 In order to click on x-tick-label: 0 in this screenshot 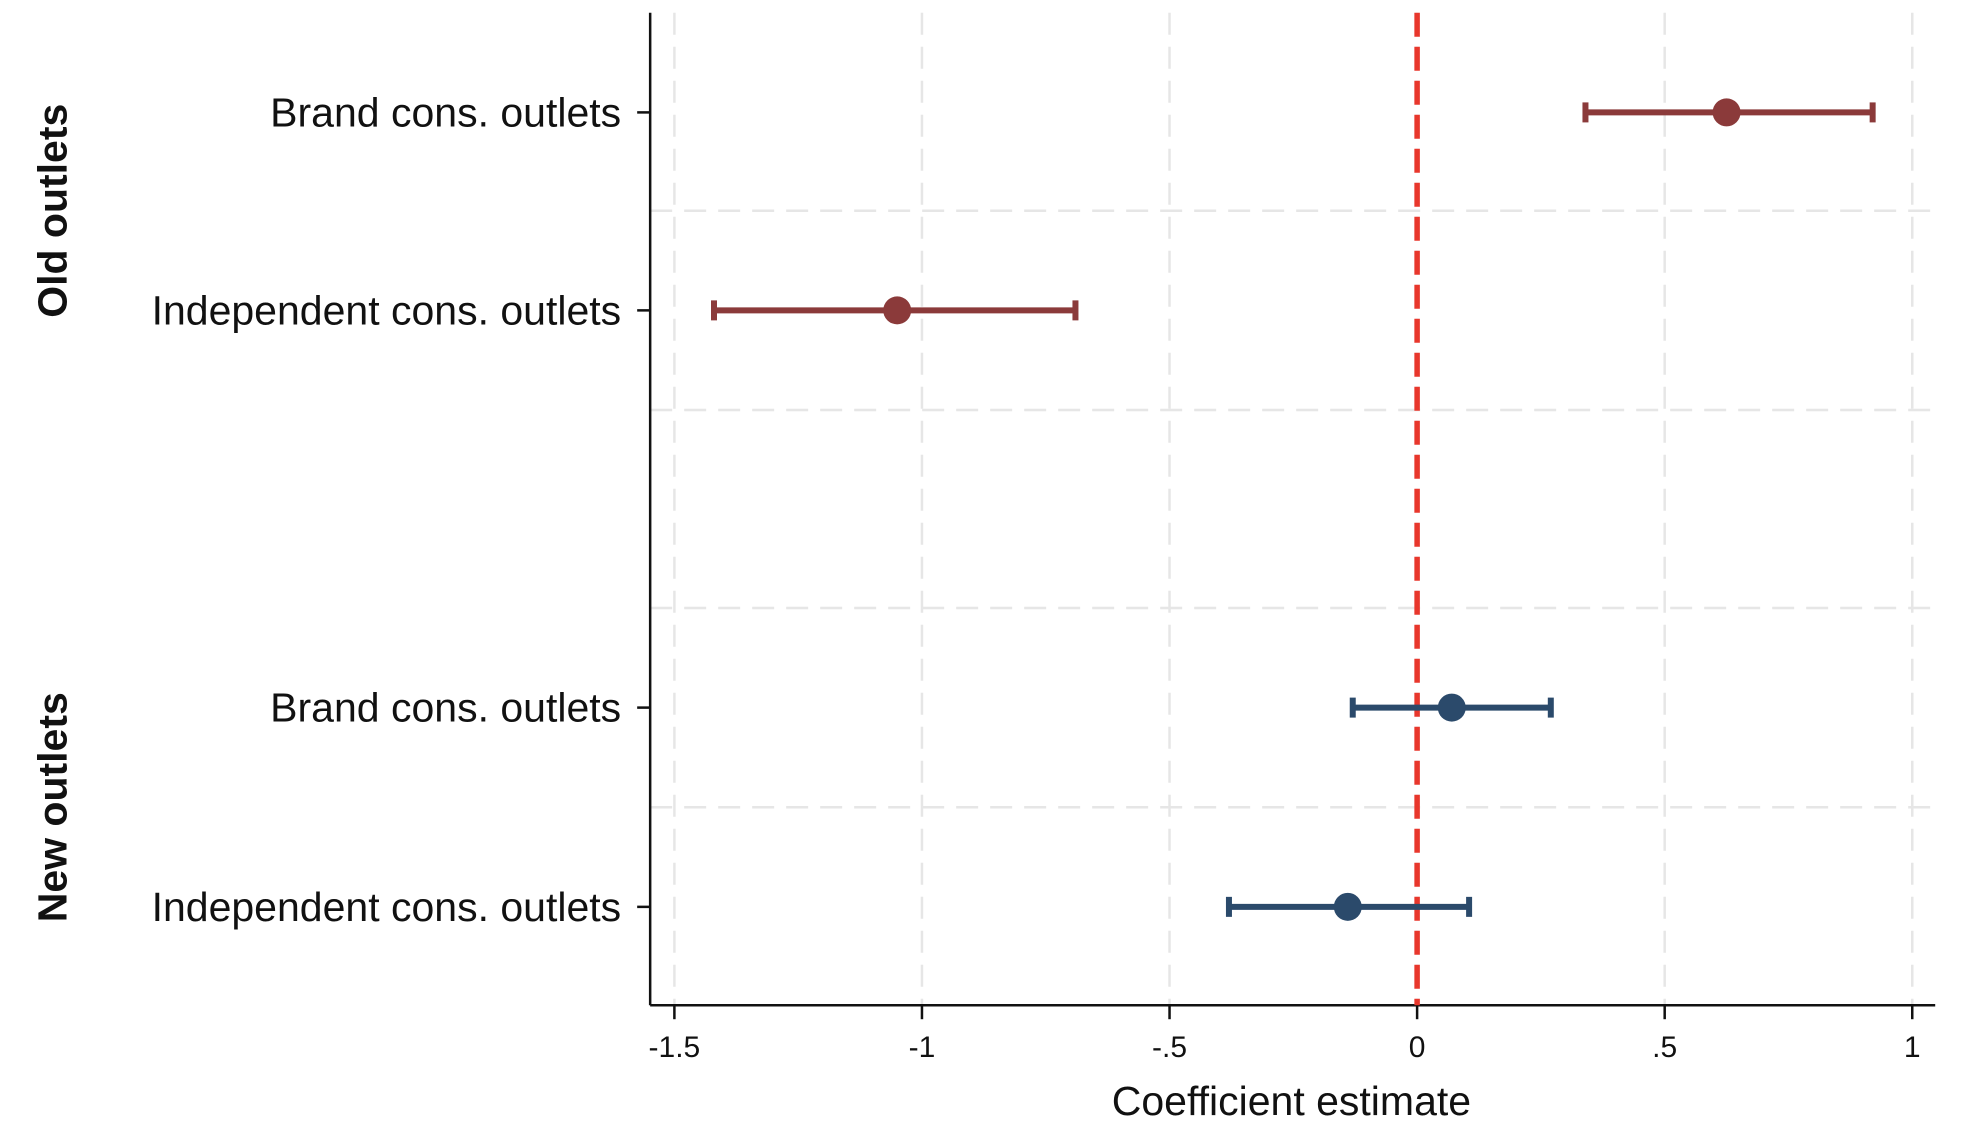, I will do `click(1417, 1047)`.